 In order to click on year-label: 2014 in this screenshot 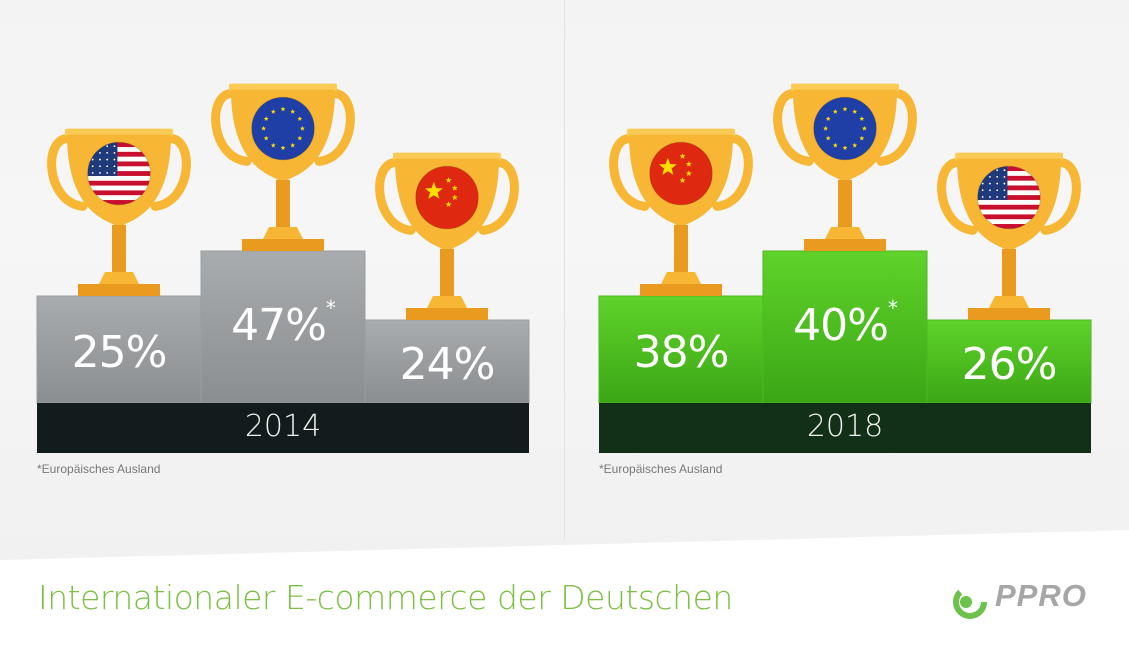, I will do `click(283, 426)`.